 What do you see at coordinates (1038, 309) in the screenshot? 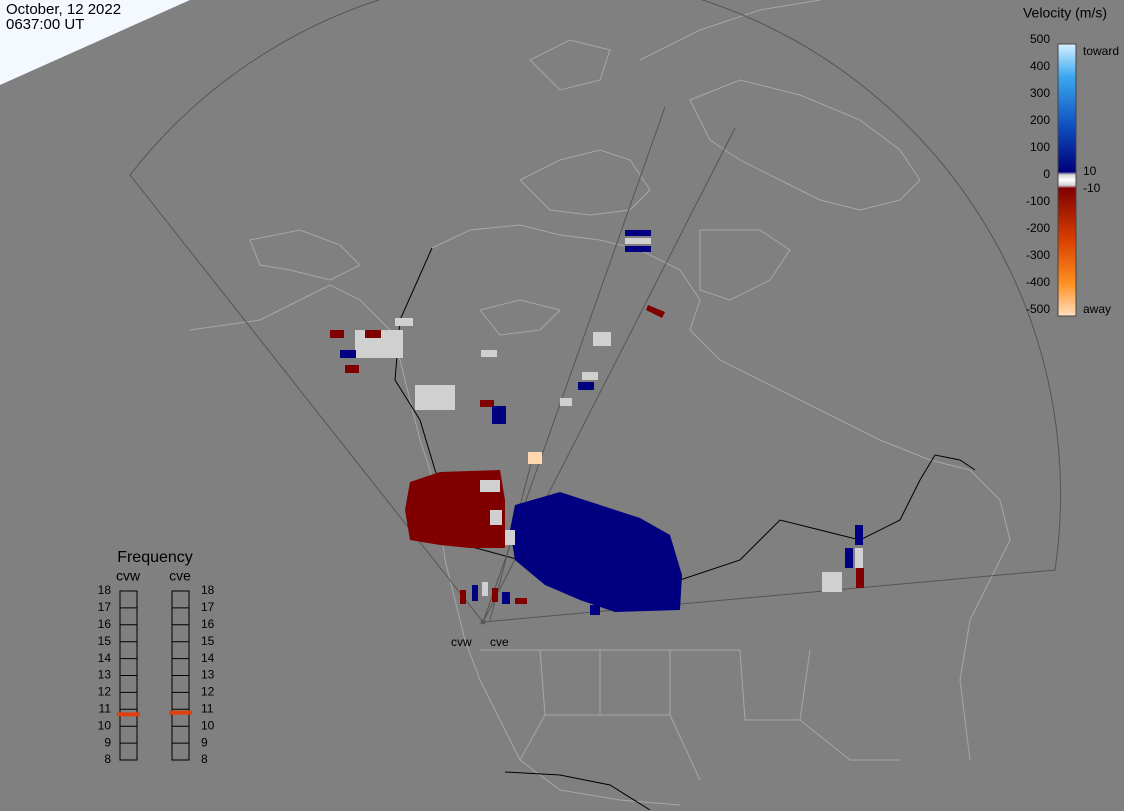
I see `scale-tick-label: -500` at bounding box center [1038, 309].